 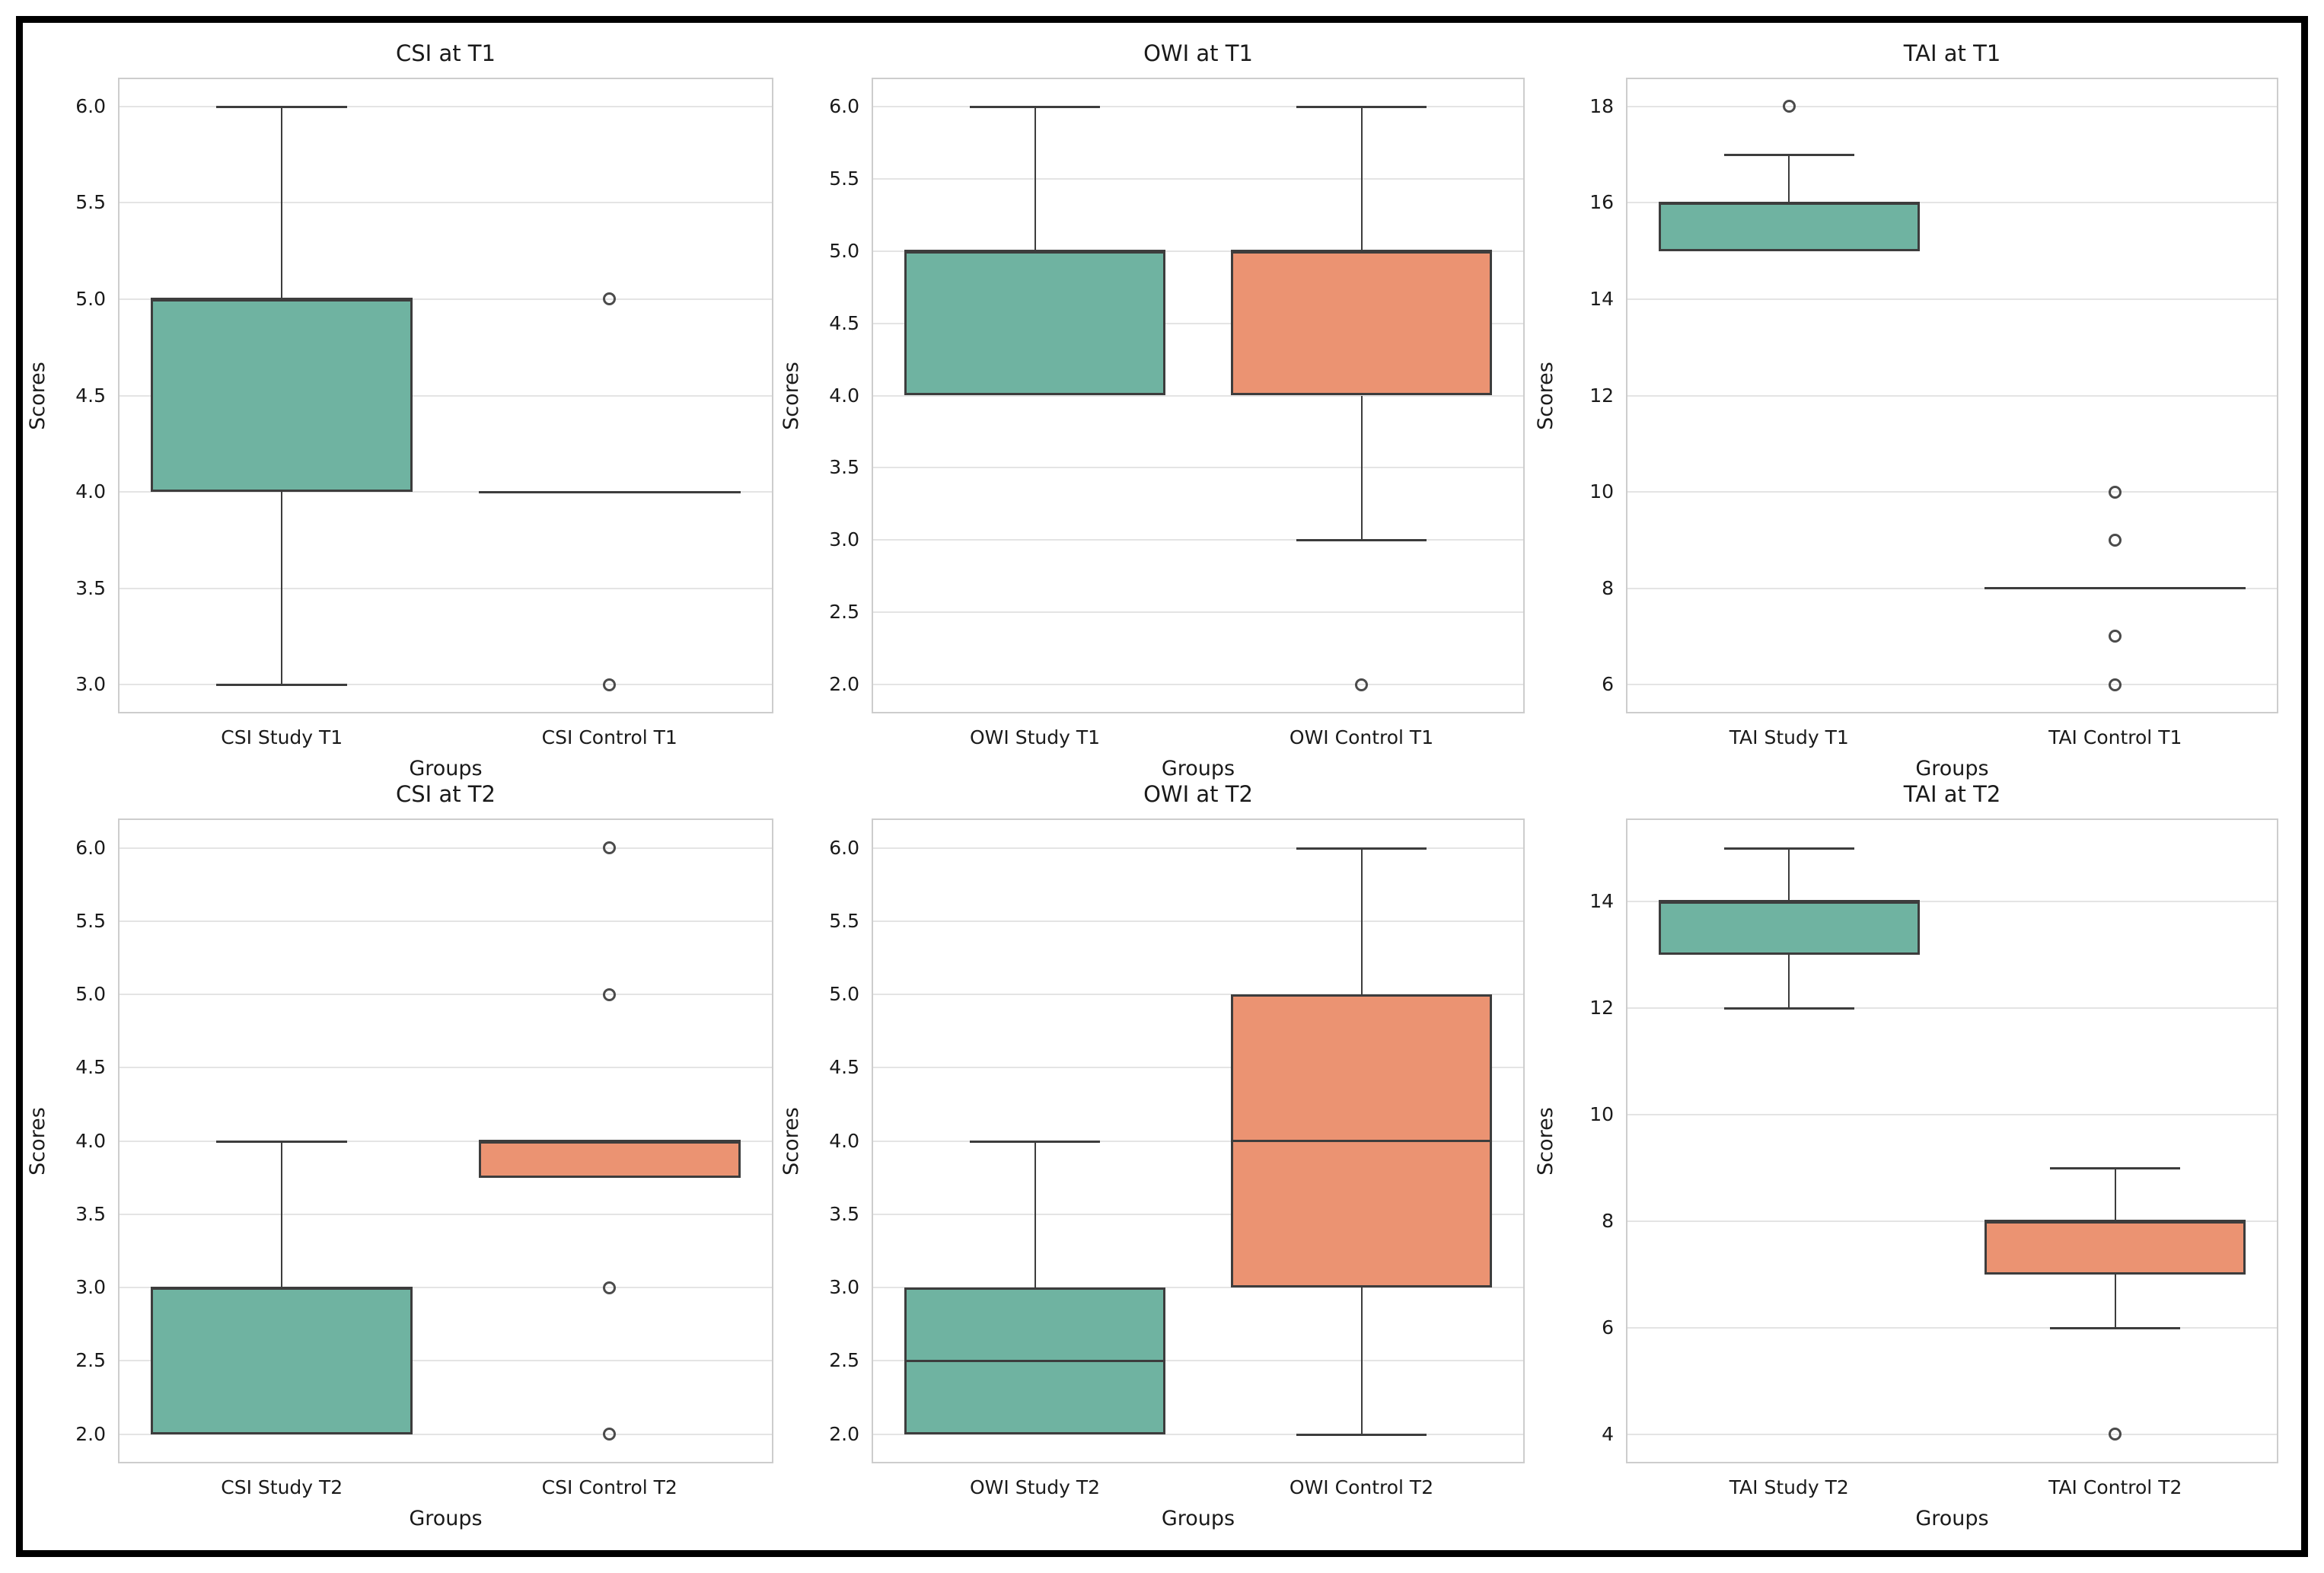 I want to click on plot-area-owi-at-t2, so click(x=1198, y=1140).